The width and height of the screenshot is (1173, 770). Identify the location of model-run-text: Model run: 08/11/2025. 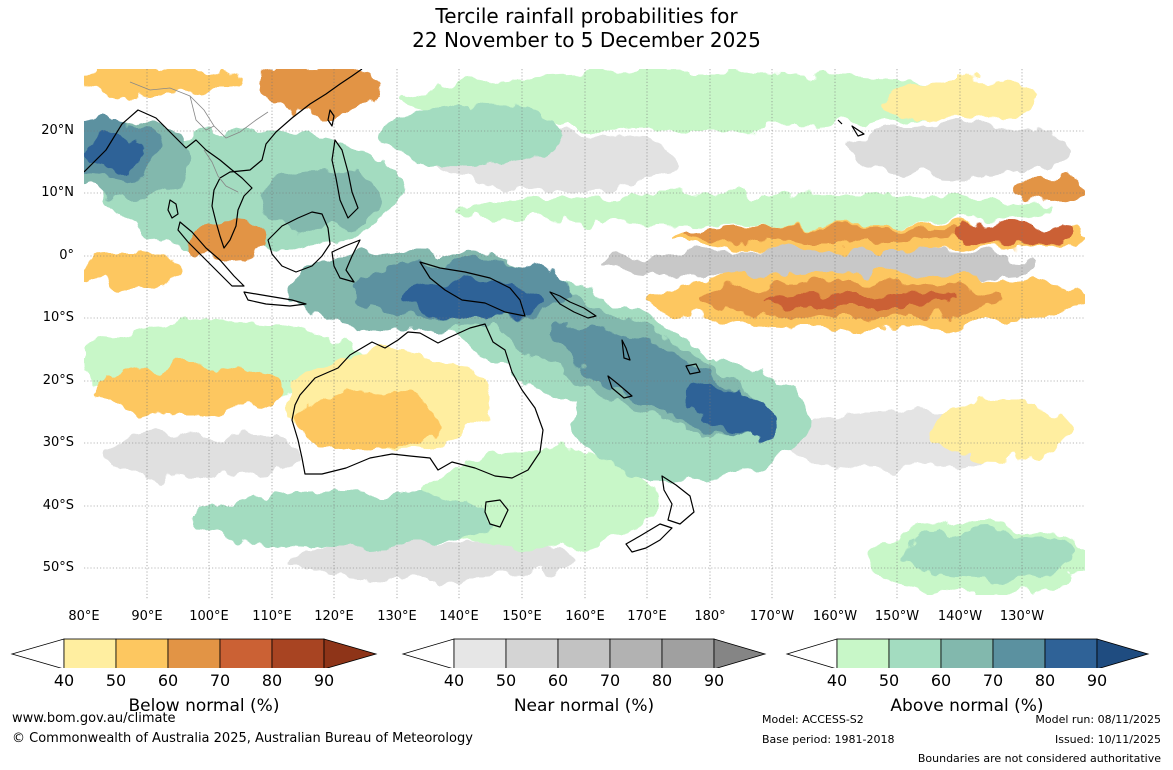
(1098, 719).